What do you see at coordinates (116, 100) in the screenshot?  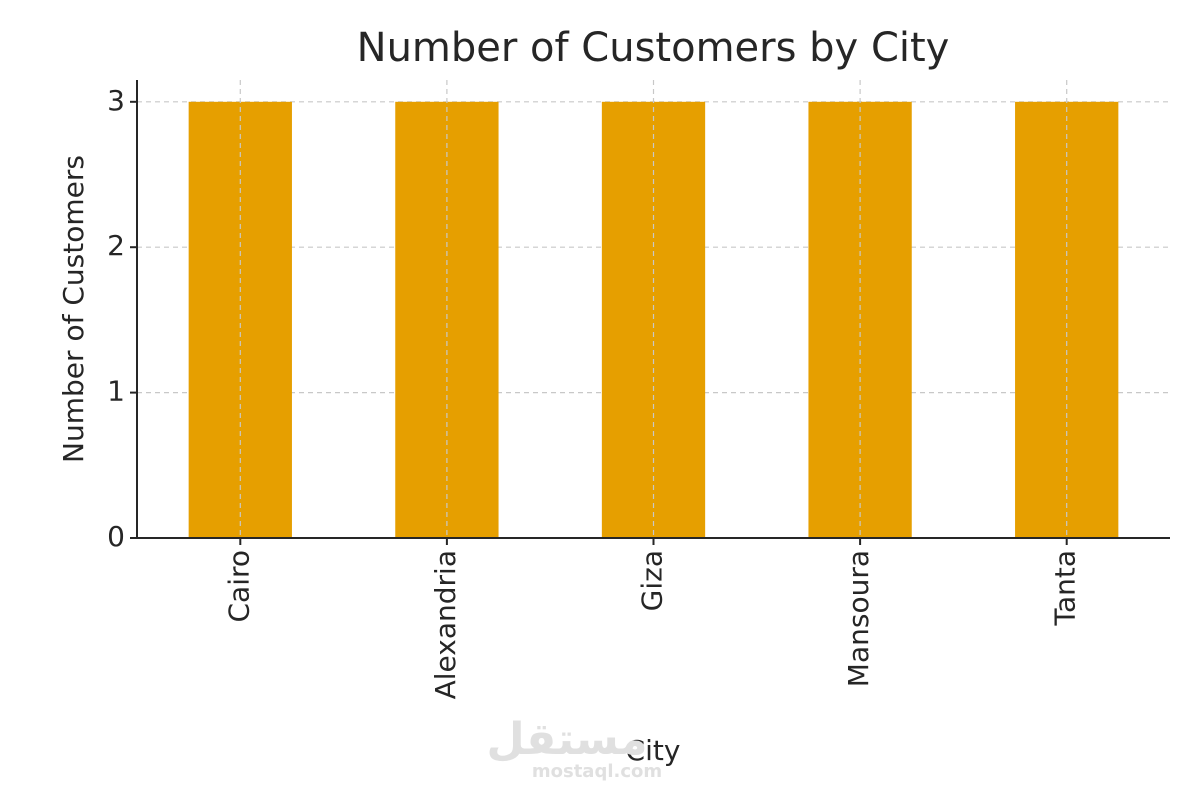 I see `y-tick-label: 3` at bounding box center [116, 100].